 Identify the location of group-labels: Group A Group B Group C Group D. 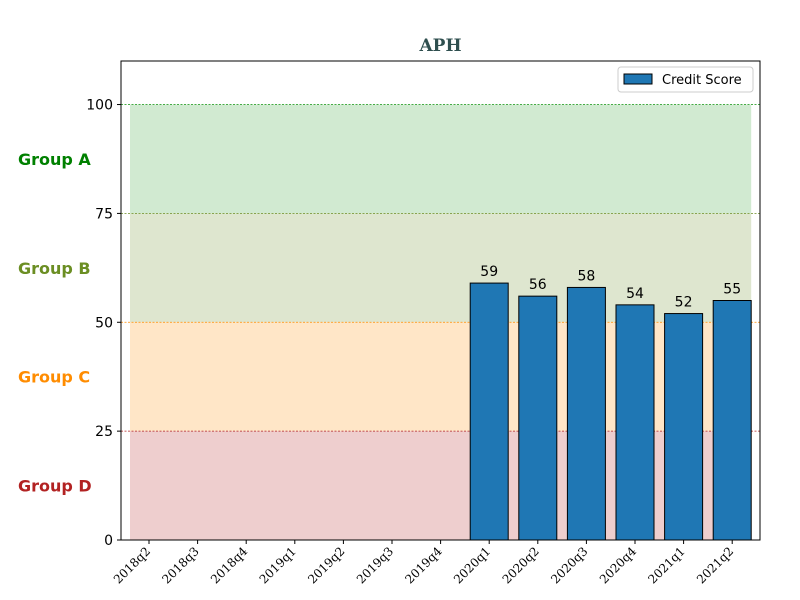
(55, 323).